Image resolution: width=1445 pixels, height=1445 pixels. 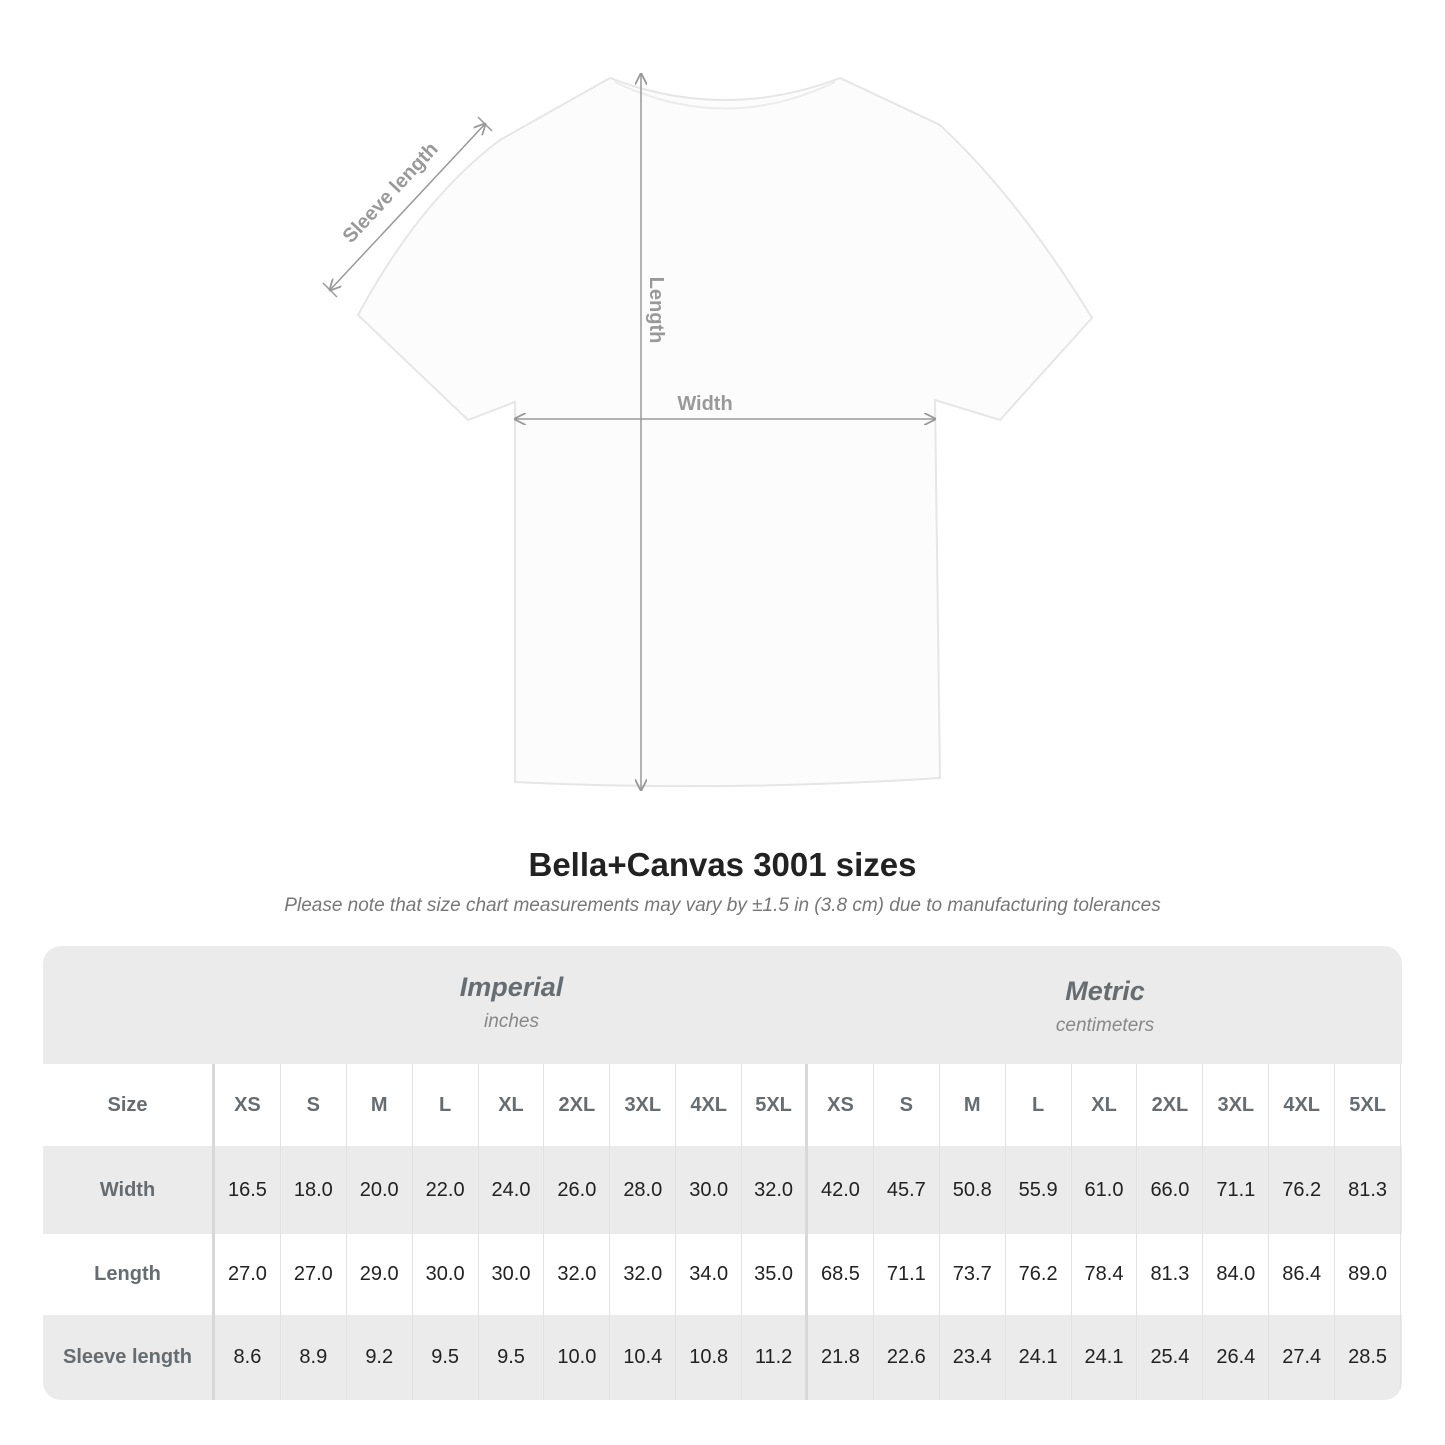 I want to click on imperial-value-cell: 8.6, so click(x=248, y=1357).